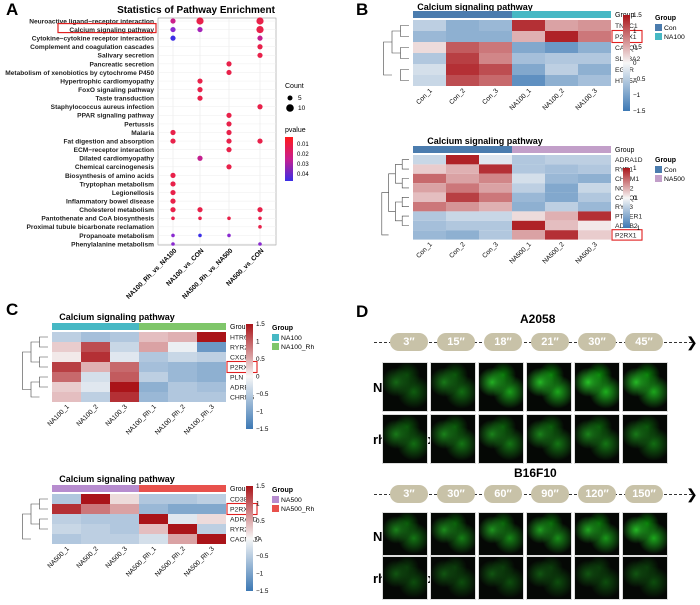  I want to click on a-pathway-label: ECM−receptor interaction, so click(114, 150).